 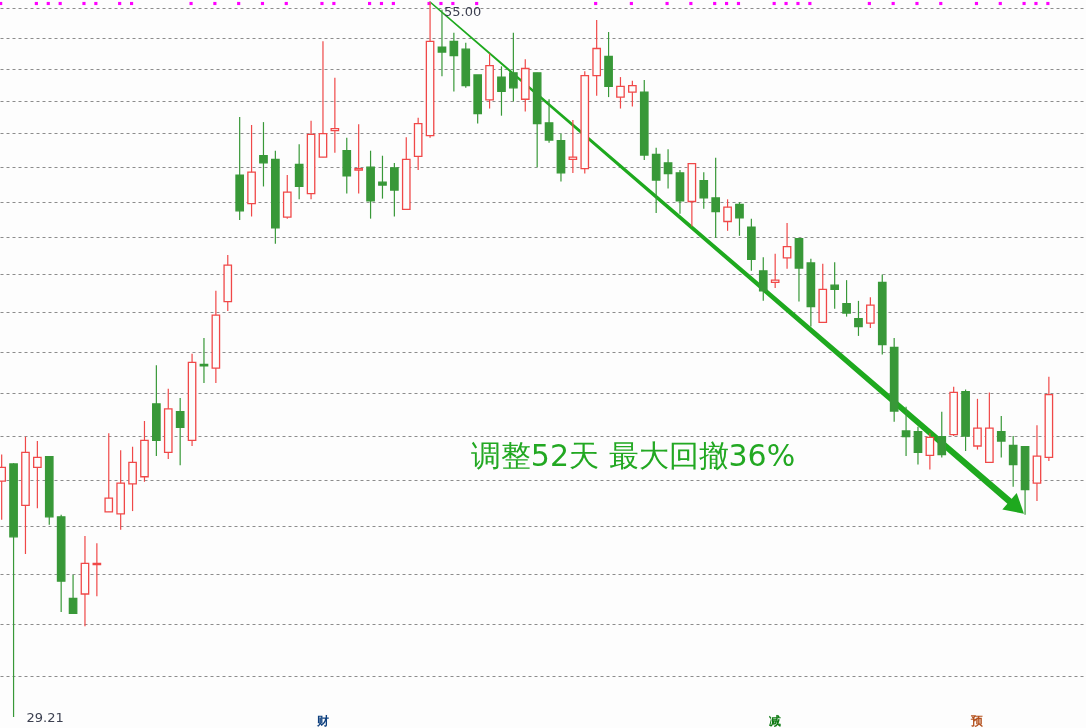 What do you see at coordinates (463, 11) in the screenshot?
I see `annotation: 55.00` at bounding box center [463, 11].